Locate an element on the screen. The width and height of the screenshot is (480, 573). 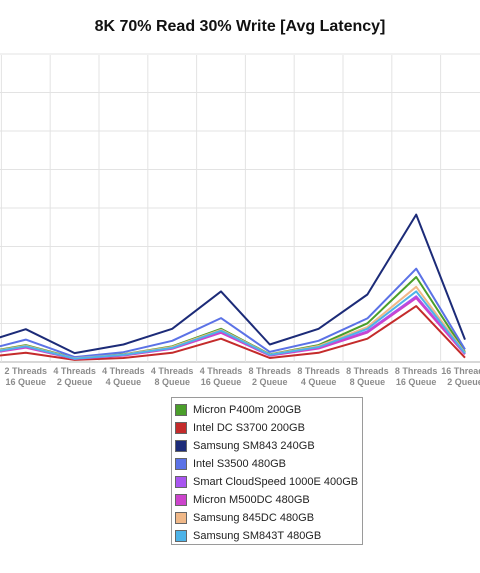
legend-item: Samsung 845DC 480GB is located at coordinates (268, 518).